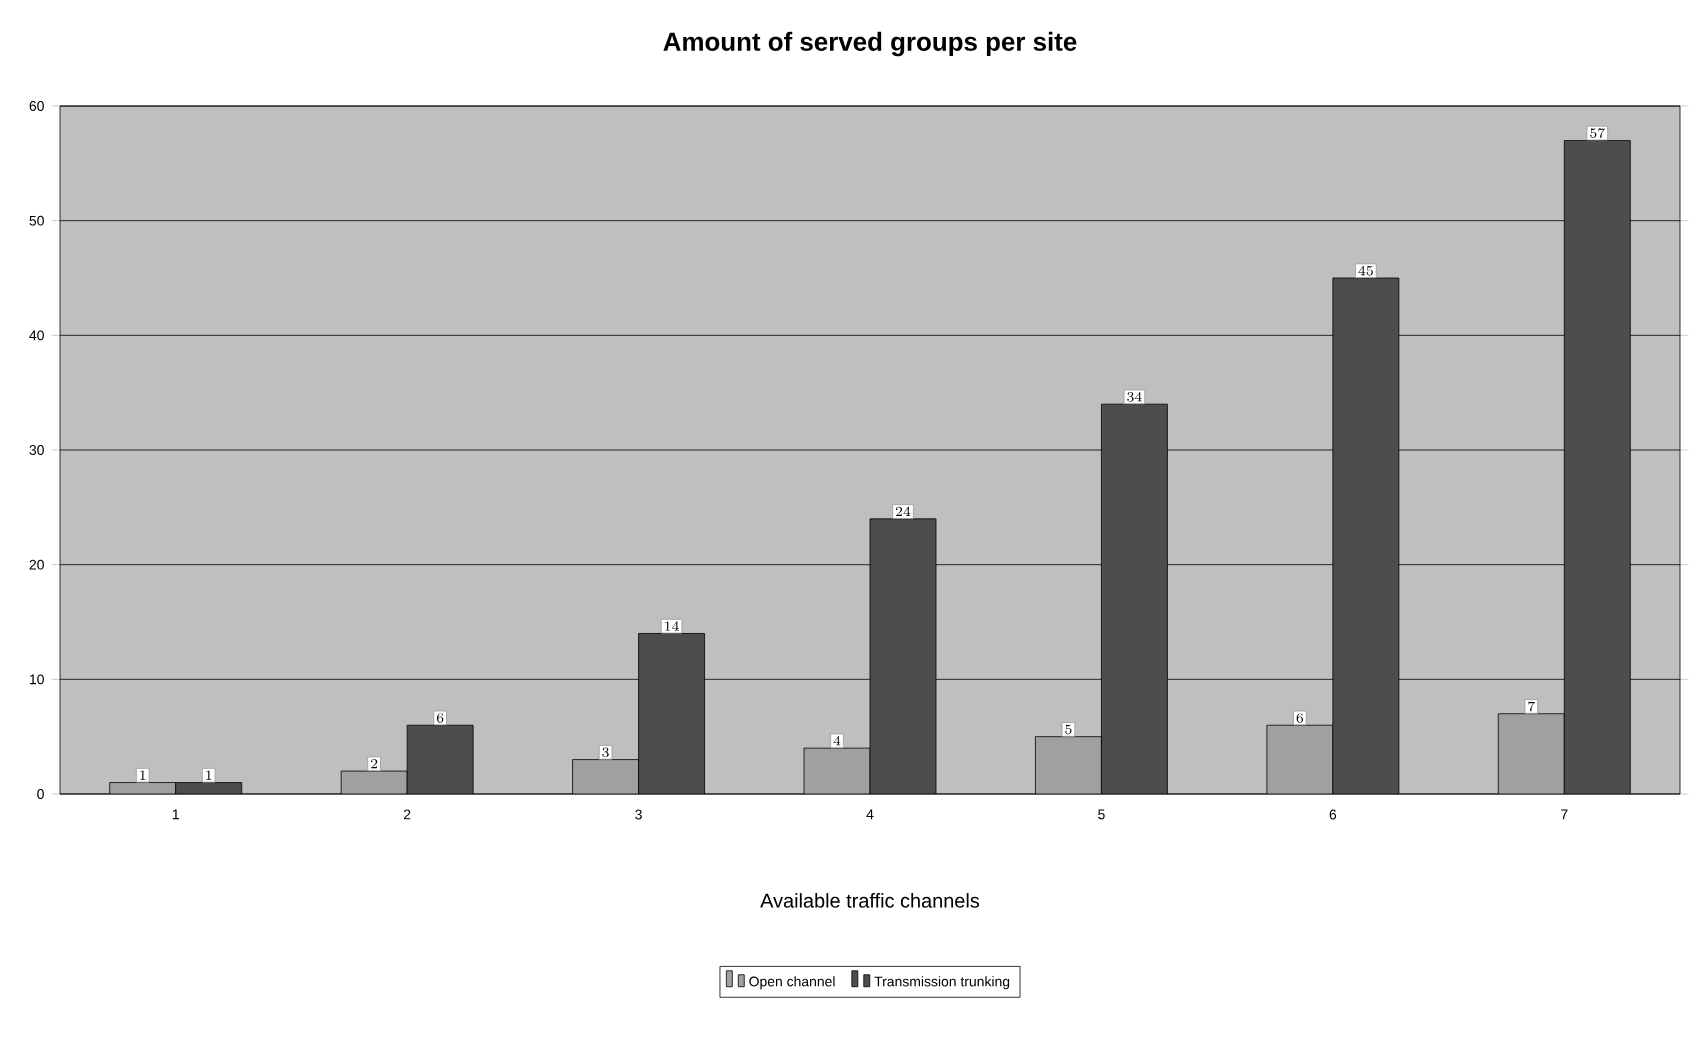 The height and width of the screenshot is (1042, 1694). What do you see at coordinates (870, 44) in the screenshot?
I see `chart-title: Amount of served groups per site` at bounding box center [870, 44].